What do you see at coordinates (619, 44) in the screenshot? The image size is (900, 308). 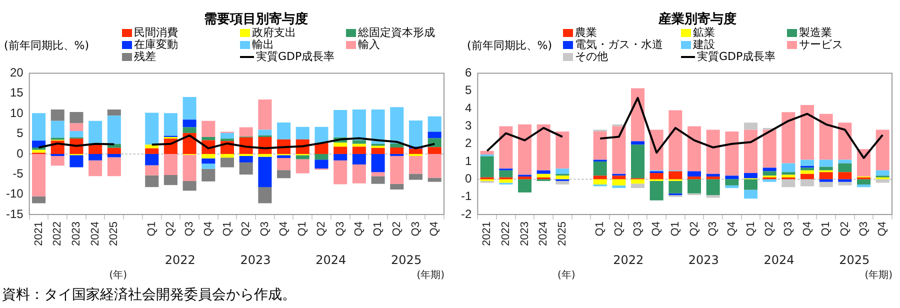 I see `legend-label: 電気・ガス・水道` at bounding box center [619, 44].